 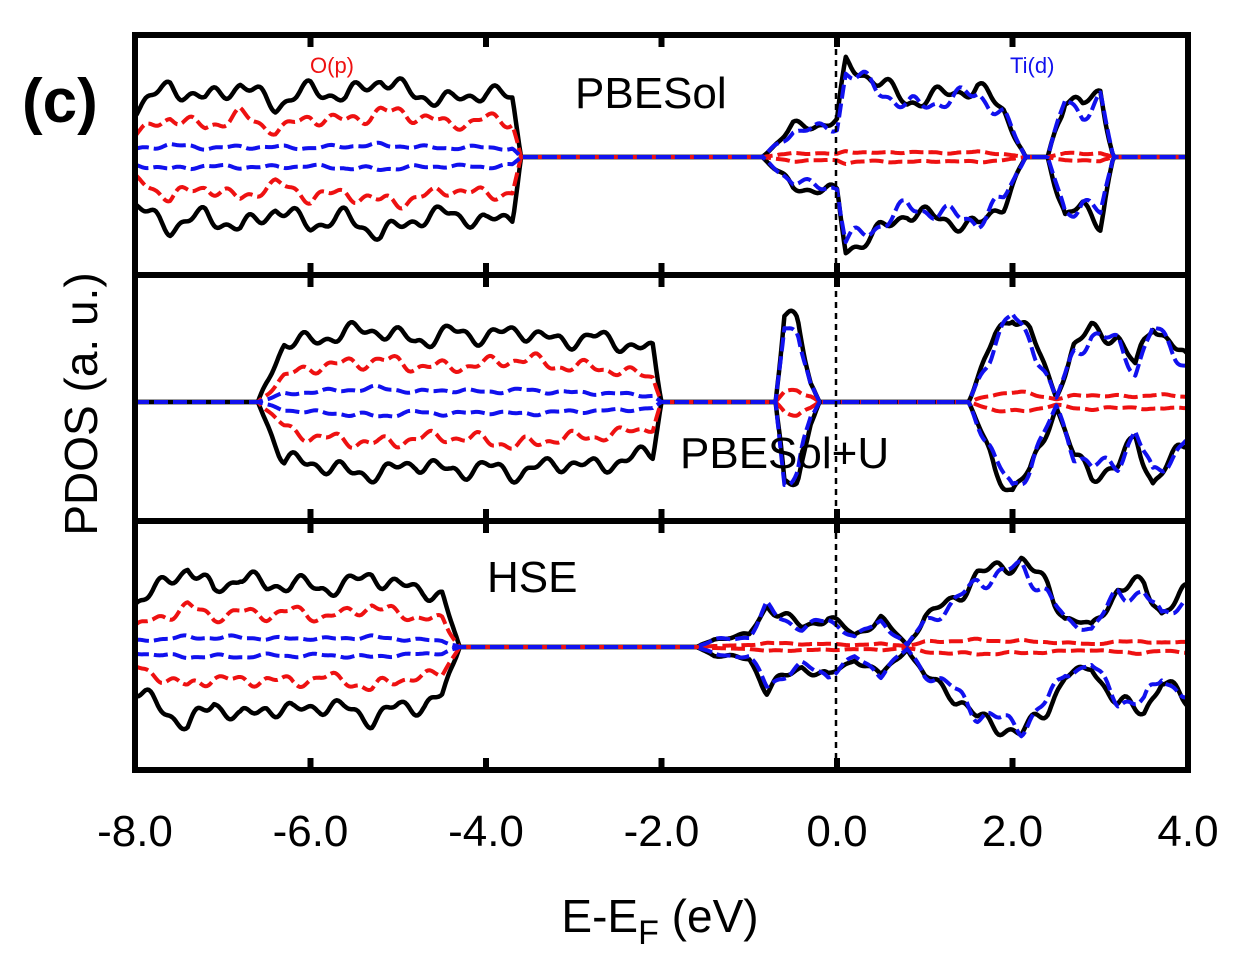 I want to click on x-axis-label-suffix: (eV), so click(x=709, y=916).